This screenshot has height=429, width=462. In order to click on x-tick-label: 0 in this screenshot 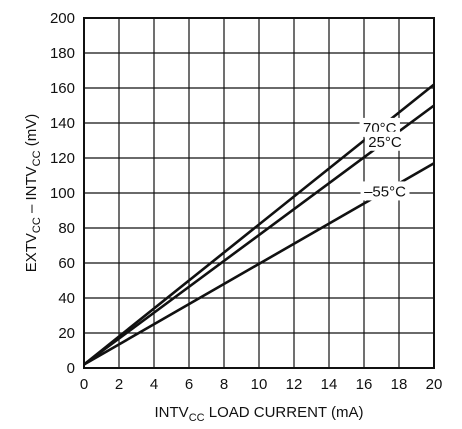, I will do `click(84, 384)`.